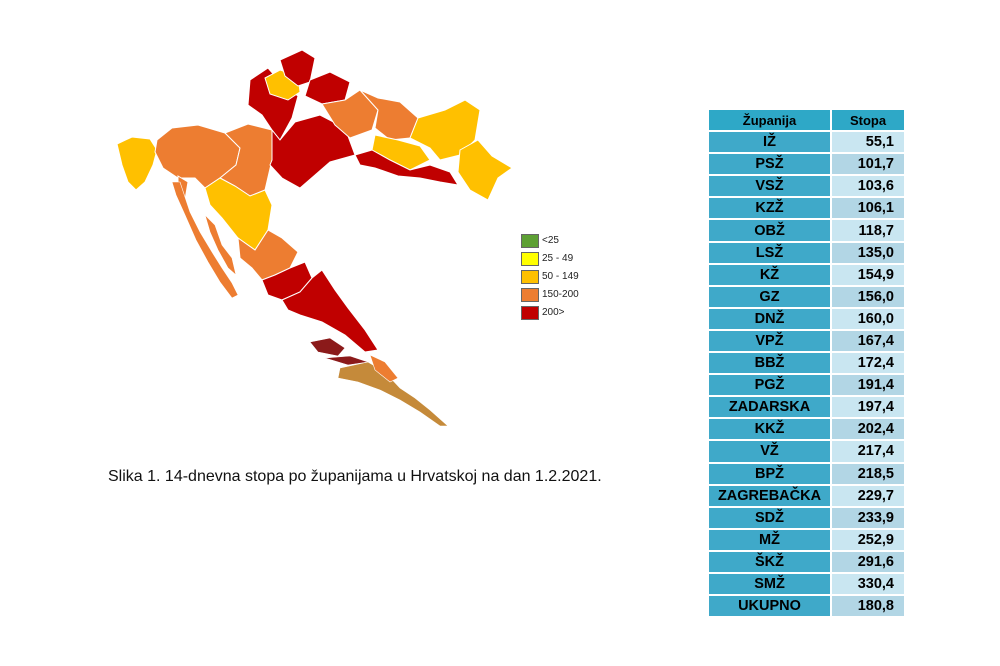 The image size is (1000, 666). I want to click on rate-cell: 101,7, so click(868, 165).